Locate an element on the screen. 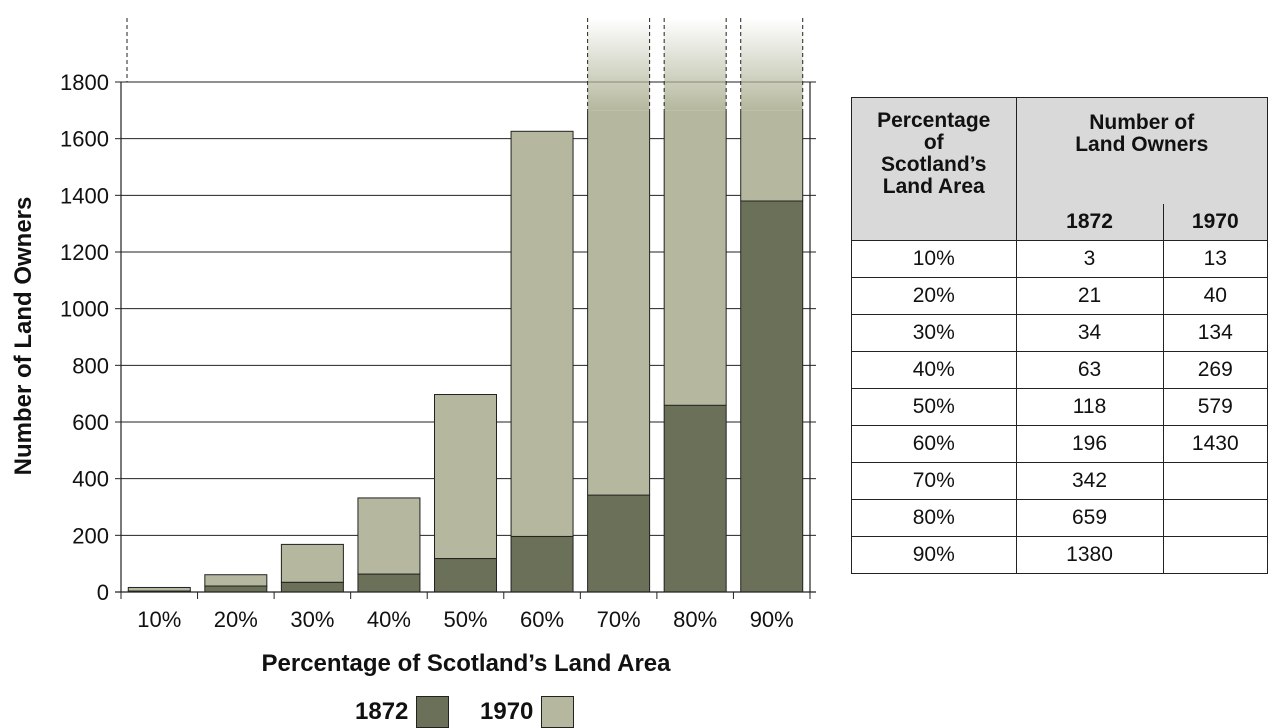 Image resolution: width=1268 pixels, height=728 pixels. cell-1970: 134 is located at coordinates (1215, 333).